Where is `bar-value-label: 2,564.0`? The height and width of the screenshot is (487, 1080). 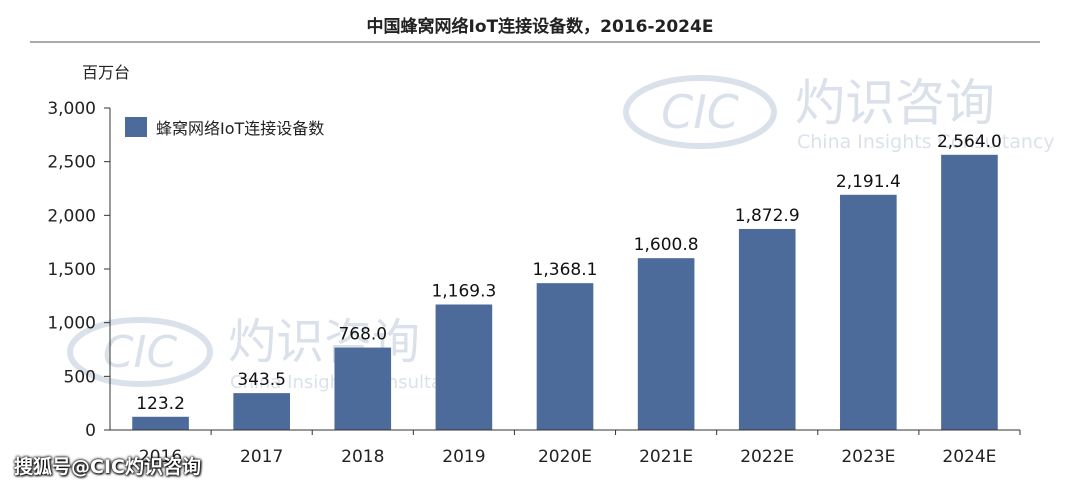 bar-value-label: 2,564.0 is located at coordinates (969, 142).